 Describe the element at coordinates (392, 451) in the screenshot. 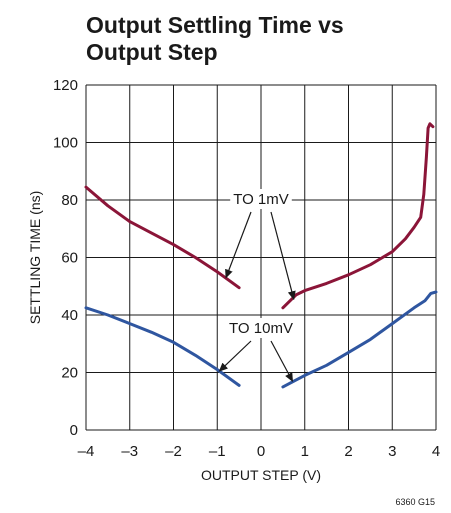

I see `x-tick-label: 3` at that location.